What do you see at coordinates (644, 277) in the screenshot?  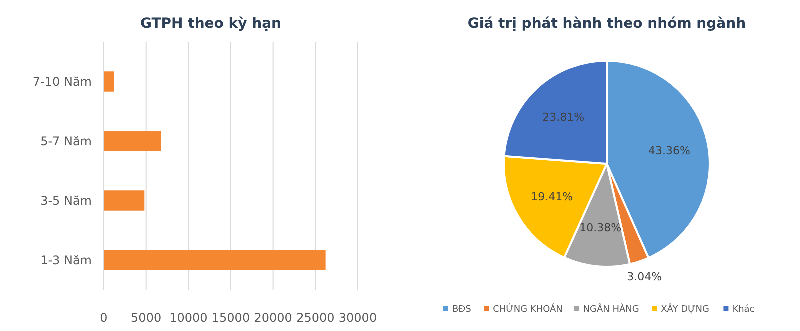 I see `data-label: 3.04%` at bounding box center [644, 277].